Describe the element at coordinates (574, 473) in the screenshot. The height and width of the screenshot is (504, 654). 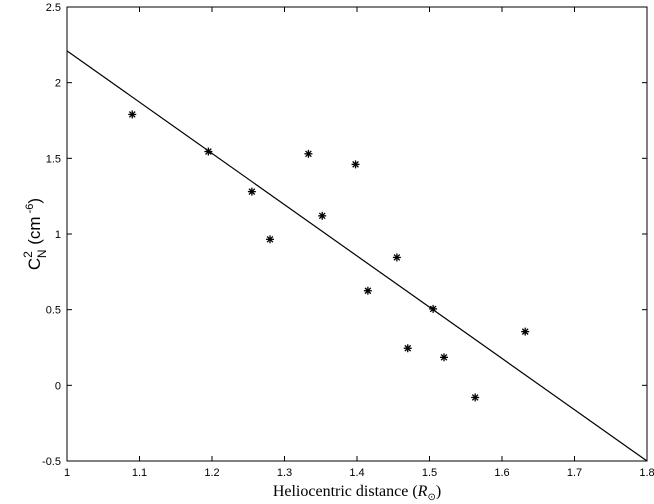
I see `x-tick-label: 1.7` at that location.